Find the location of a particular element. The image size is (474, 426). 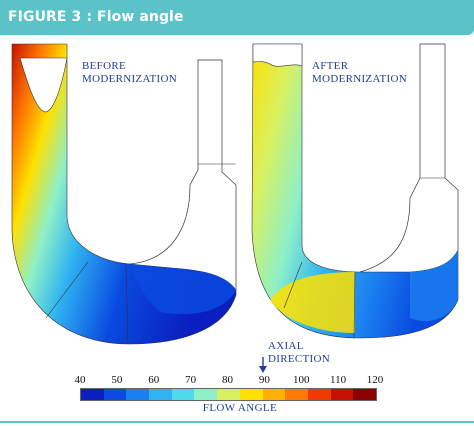

colorbar-tick: 80 is located at coordinates (227, 380).